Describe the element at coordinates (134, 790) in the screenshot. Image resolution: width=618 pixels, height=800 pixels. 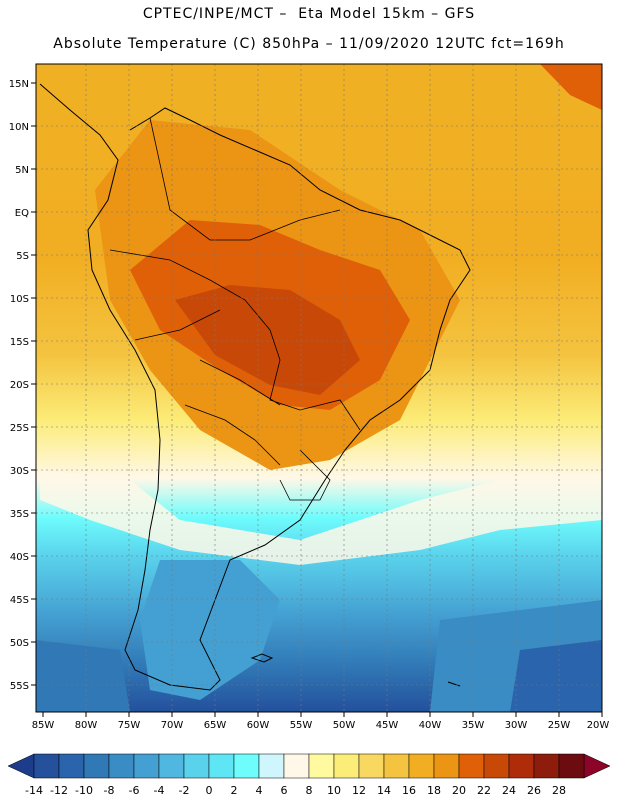
I see `colorbar-label: -6` at that location.